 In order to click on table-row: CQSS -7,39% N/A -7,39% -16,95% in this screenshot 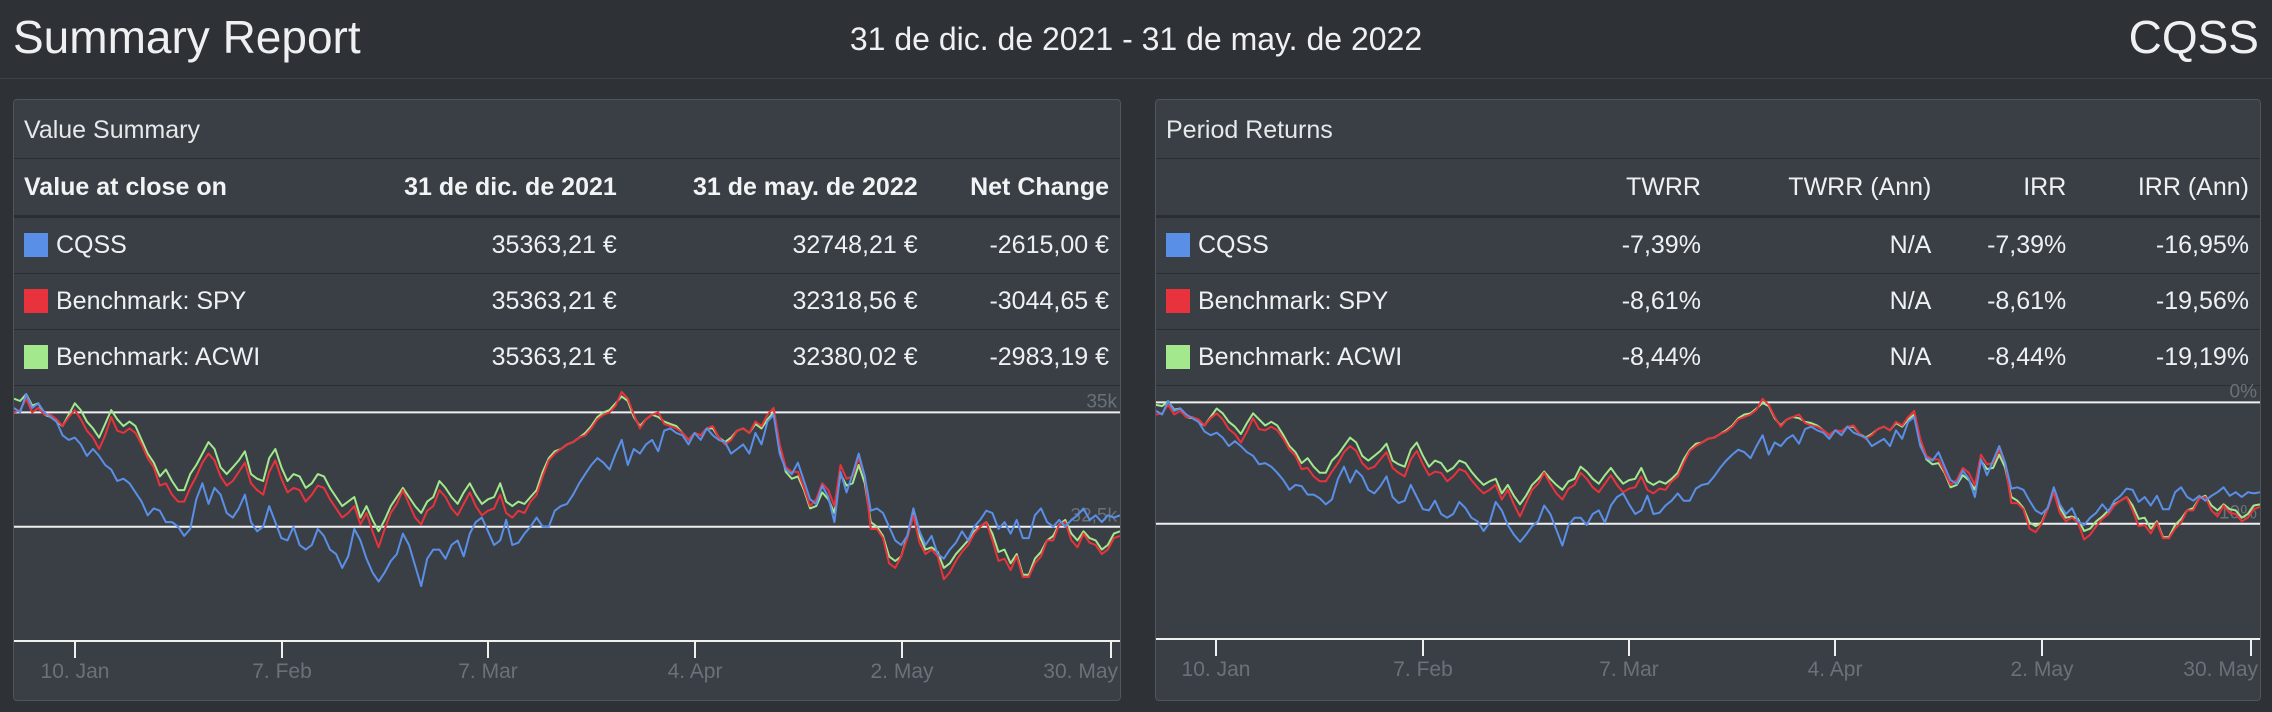, I will do `click(1708, 245)`.